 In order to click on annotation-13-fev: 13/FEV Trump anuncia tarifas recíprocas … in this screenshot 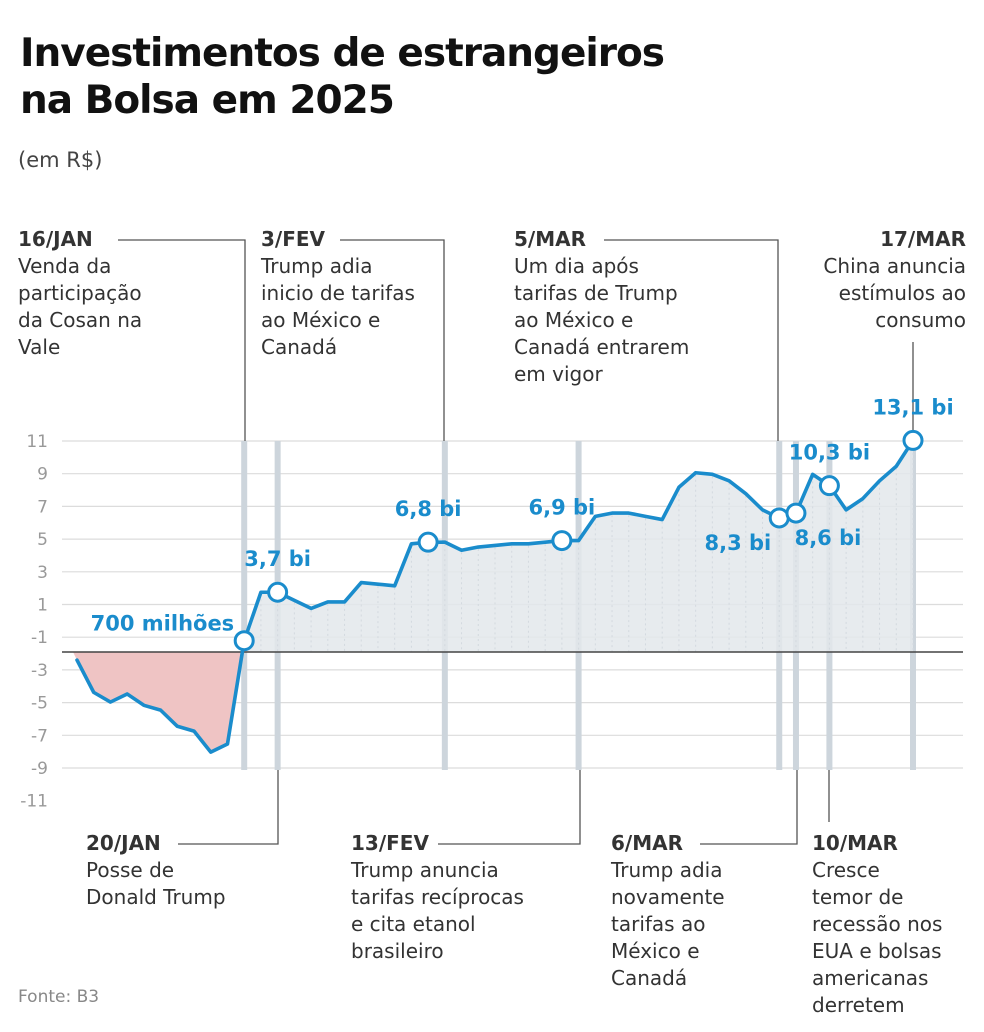, I will do `click(437, 897)`.